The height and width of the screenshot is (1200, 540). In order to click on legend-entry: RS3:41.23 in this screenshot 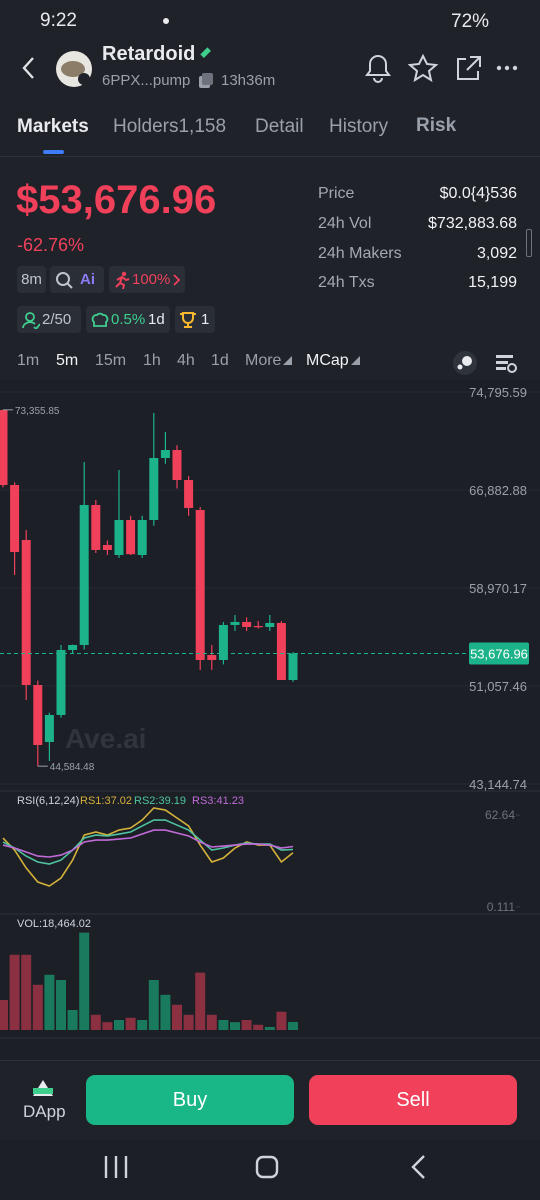, I will do `click(218, 801)`.